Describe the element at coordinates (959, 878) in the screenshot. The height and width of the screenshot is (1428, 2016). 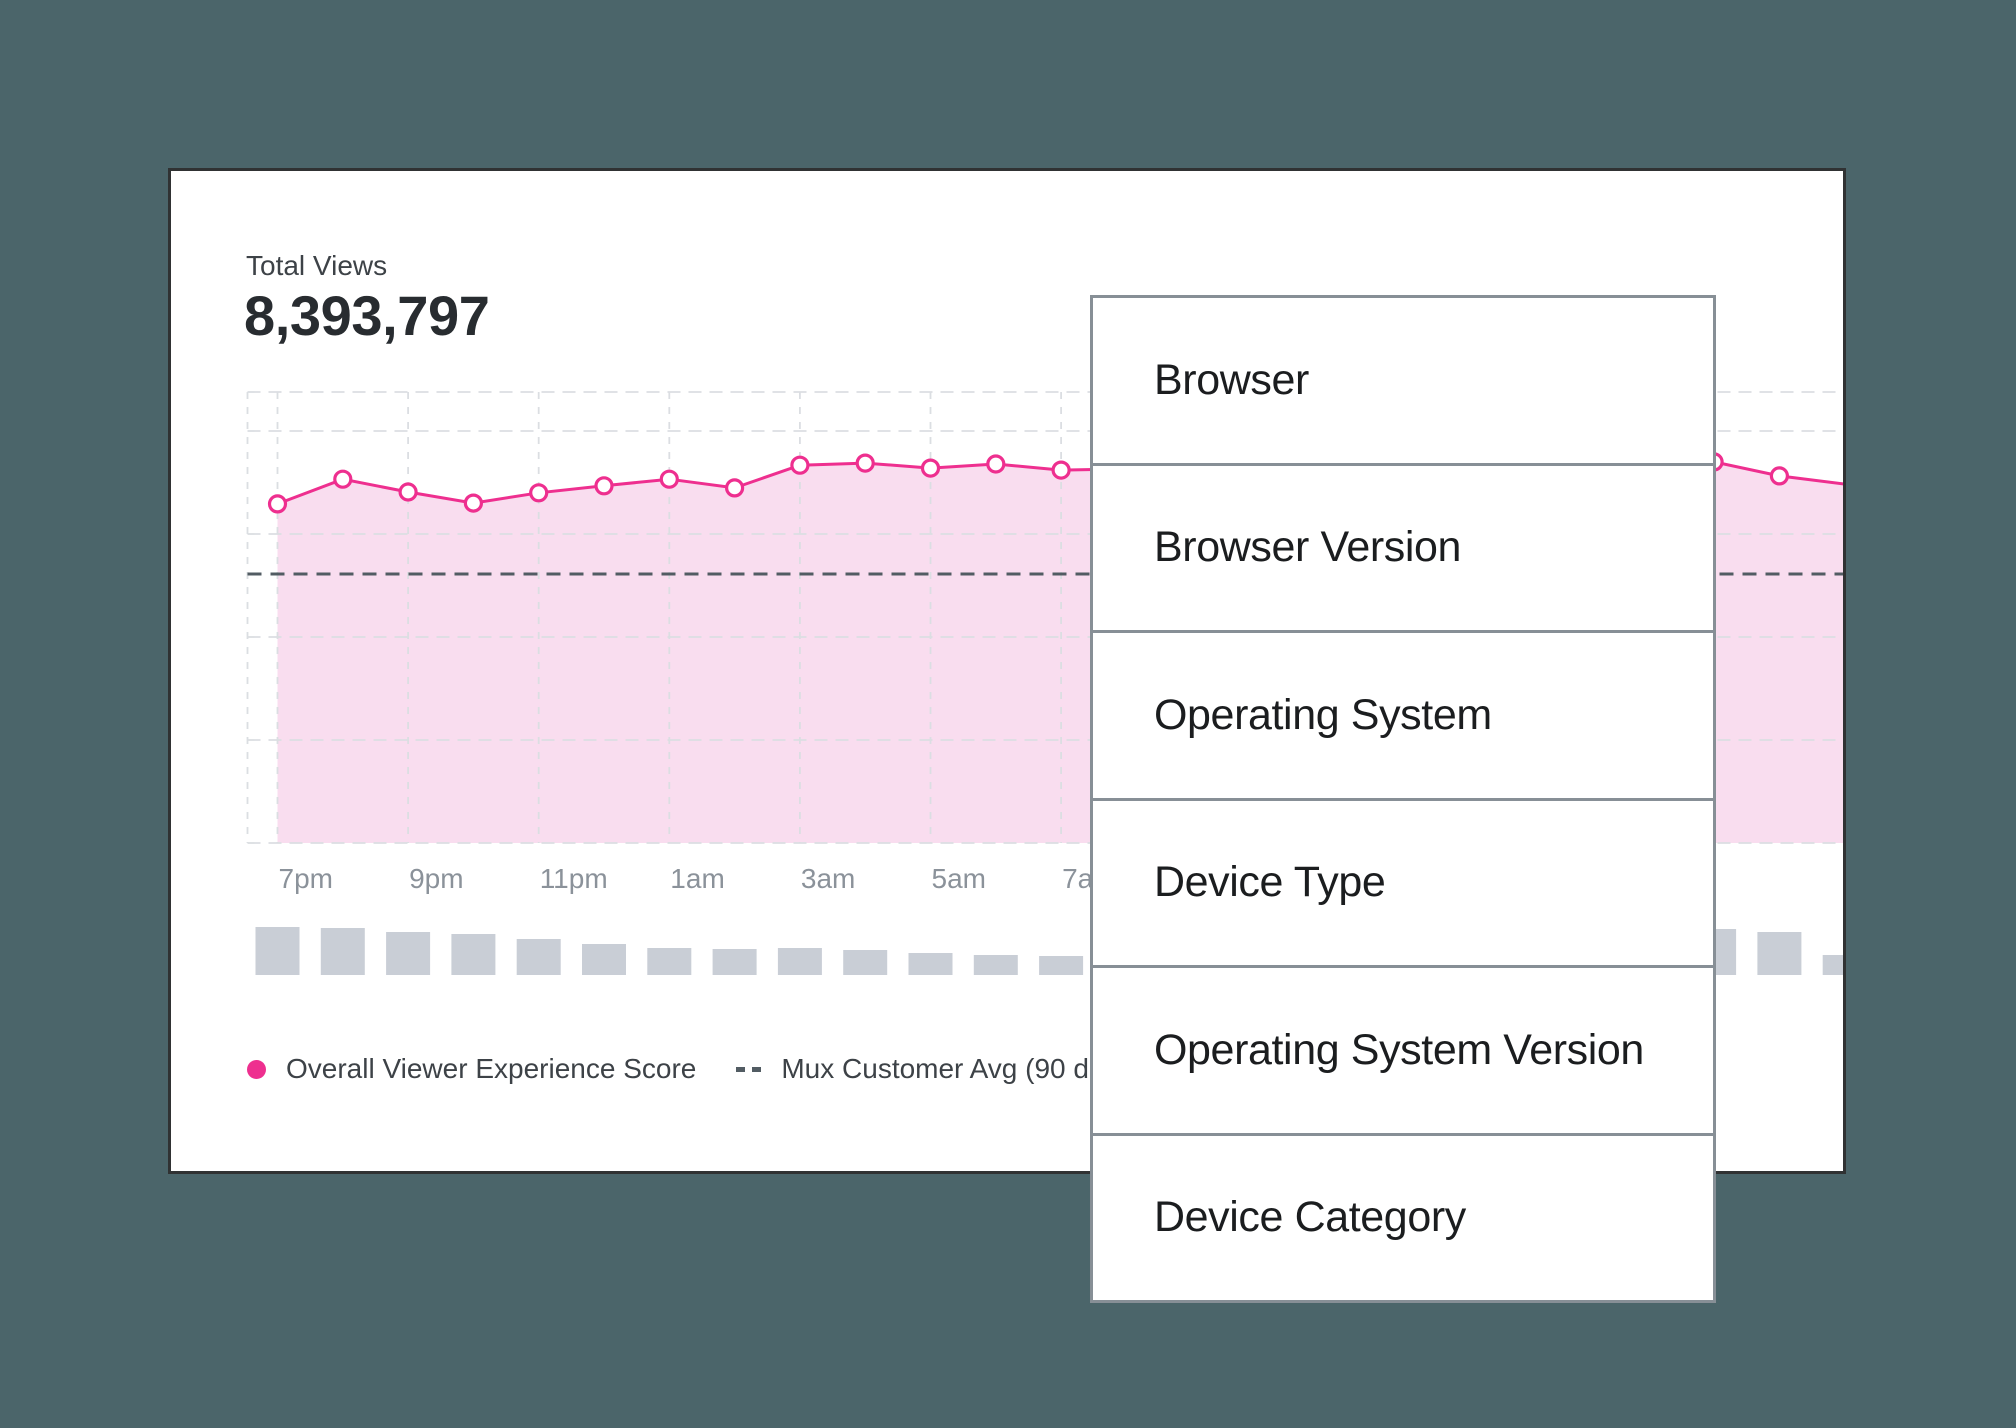
I see `x-axis-label: 5am` at that location.